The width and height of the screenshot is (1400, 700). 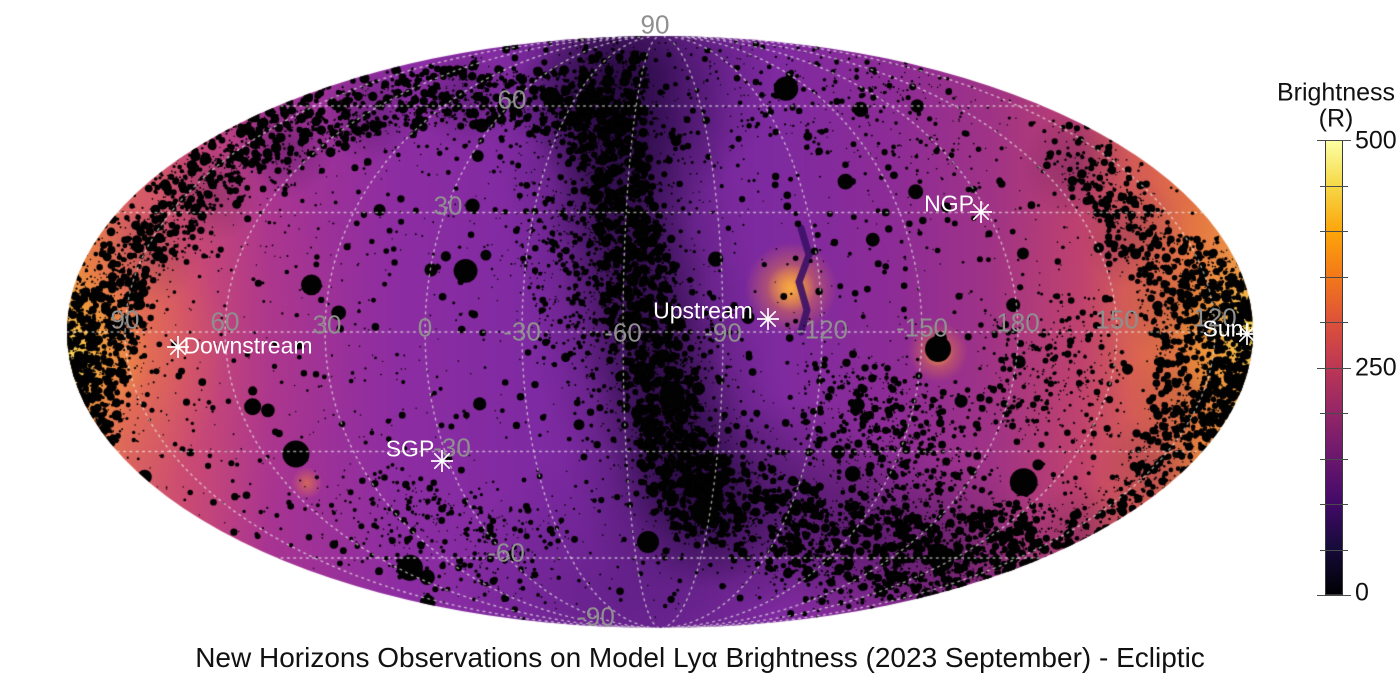 What do you see at coordinates (1336, 118) in the screenshot?
I see `colorbar-title-unit: (R)` at bounding box center [1336, 118].